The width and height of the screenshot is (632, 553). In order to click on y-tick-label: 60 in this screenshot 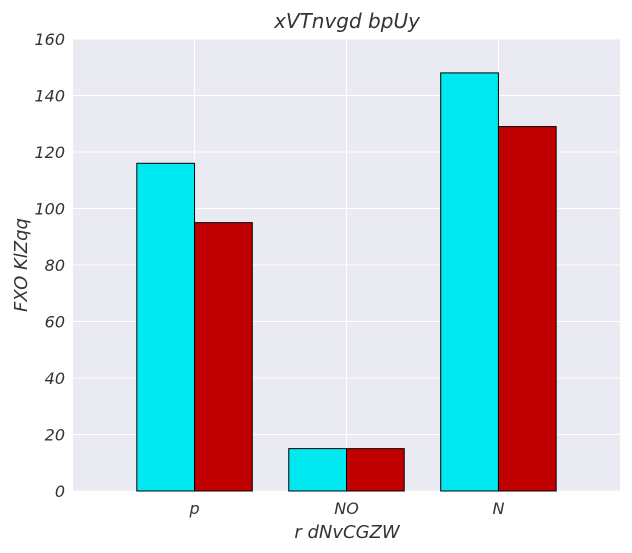, I will do `click(55, 322)`.